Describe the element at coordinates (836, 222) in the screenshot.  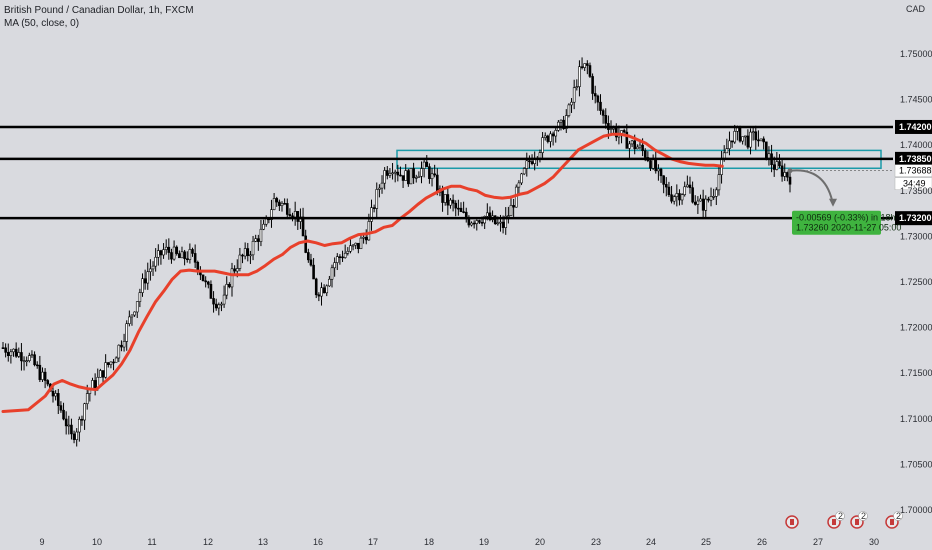
I see `projection-box` at that location.